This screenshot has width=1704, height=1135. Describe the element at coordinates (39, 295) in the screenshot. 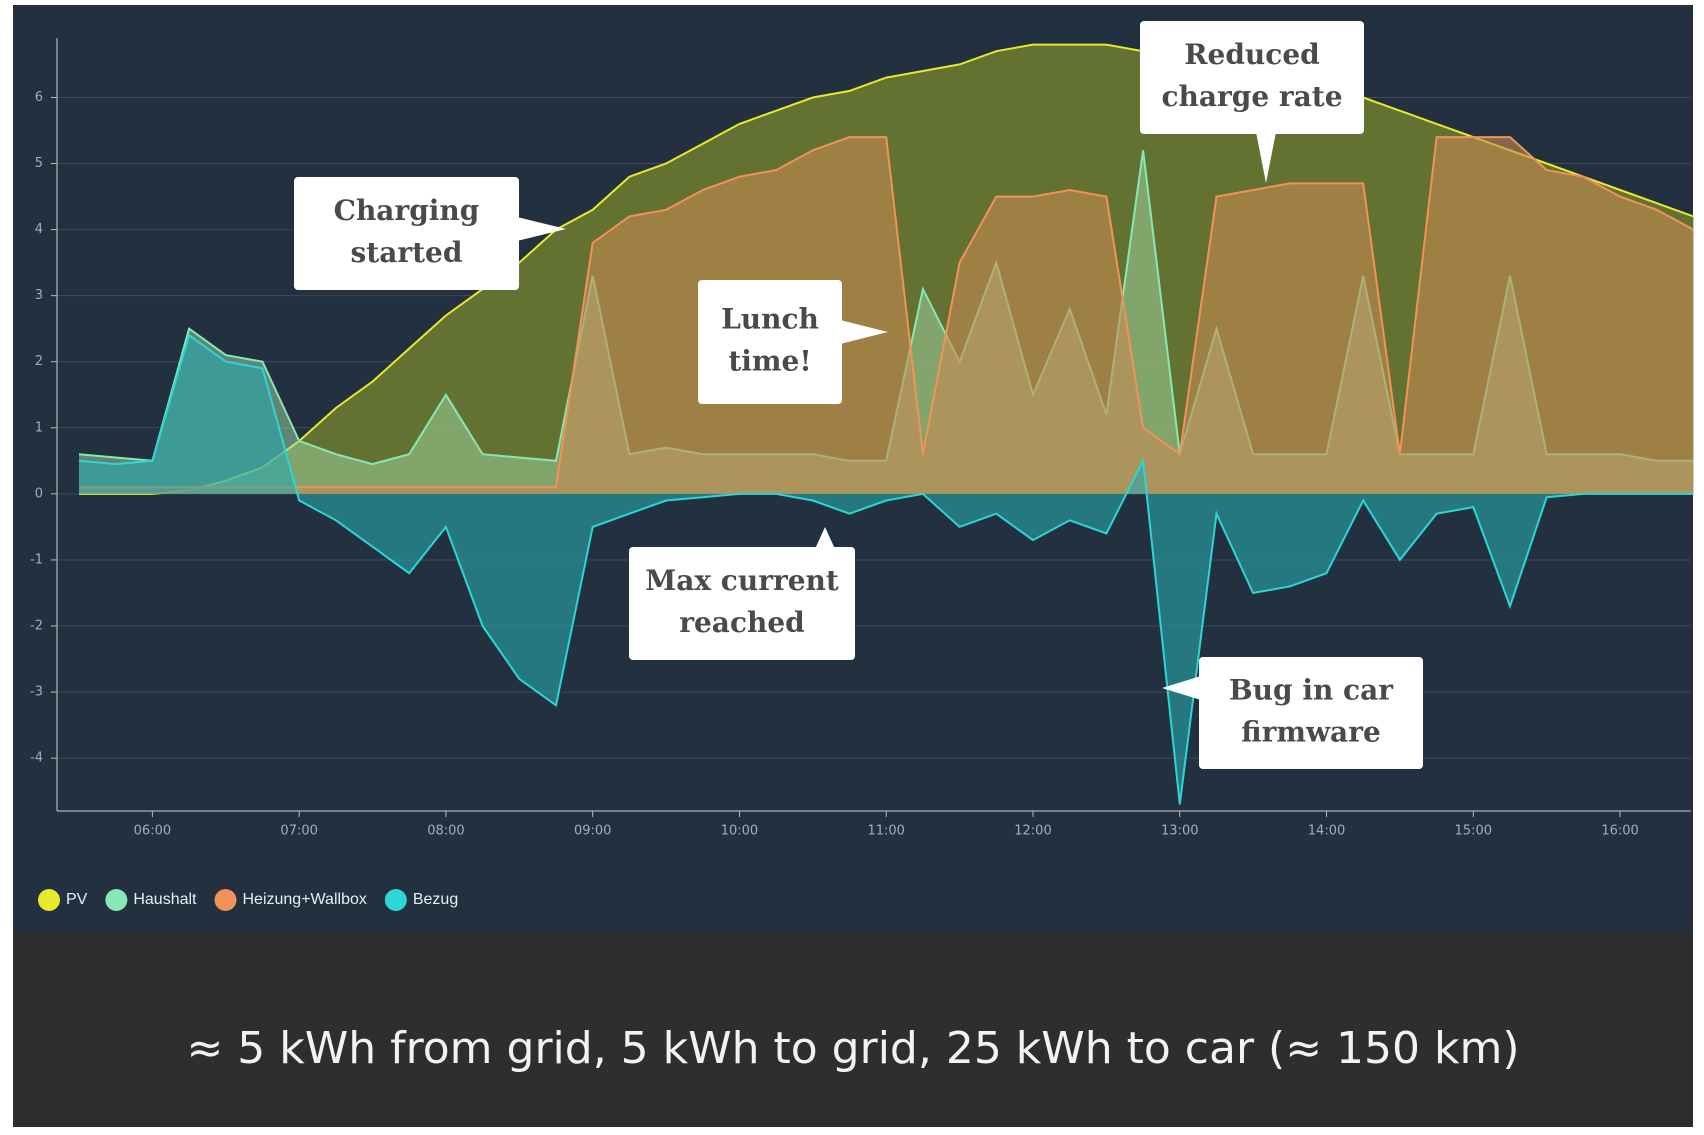

I see `y-tick-label: 3` at that location.